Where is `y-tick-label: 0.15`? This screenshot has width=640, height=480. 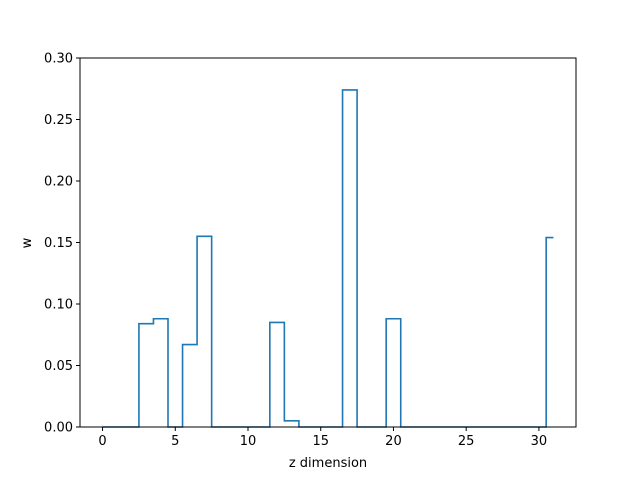 y-tick-label: 0.15 is located at coordinates (58, 243).